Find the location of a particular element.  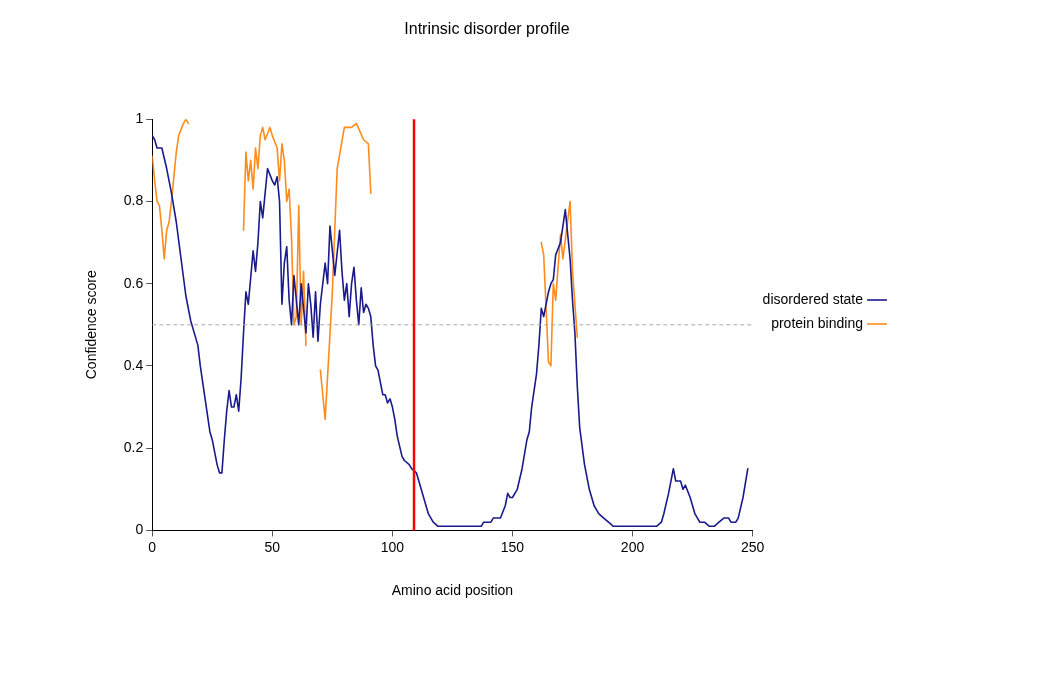

y-tick-label: 0.6 is located at coordinates (133, 282).